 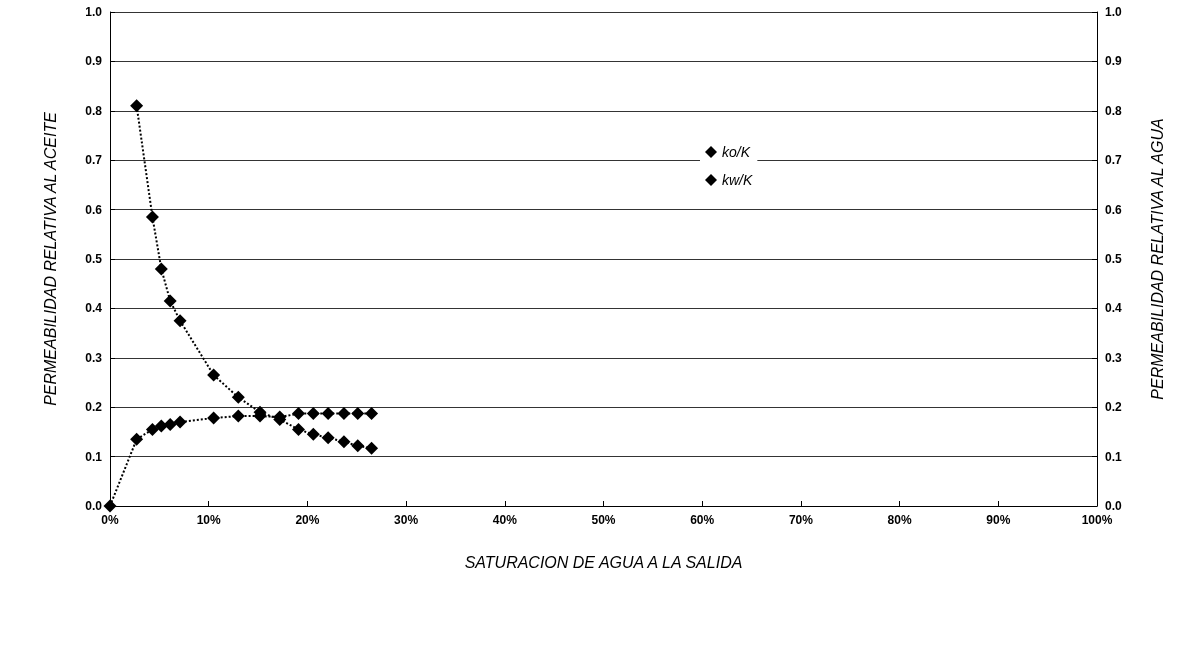 What do you see at coordinates (94, 506) in the screenshot?
I see `y-tick-label: 0.0` at bounding box center [94, 506].